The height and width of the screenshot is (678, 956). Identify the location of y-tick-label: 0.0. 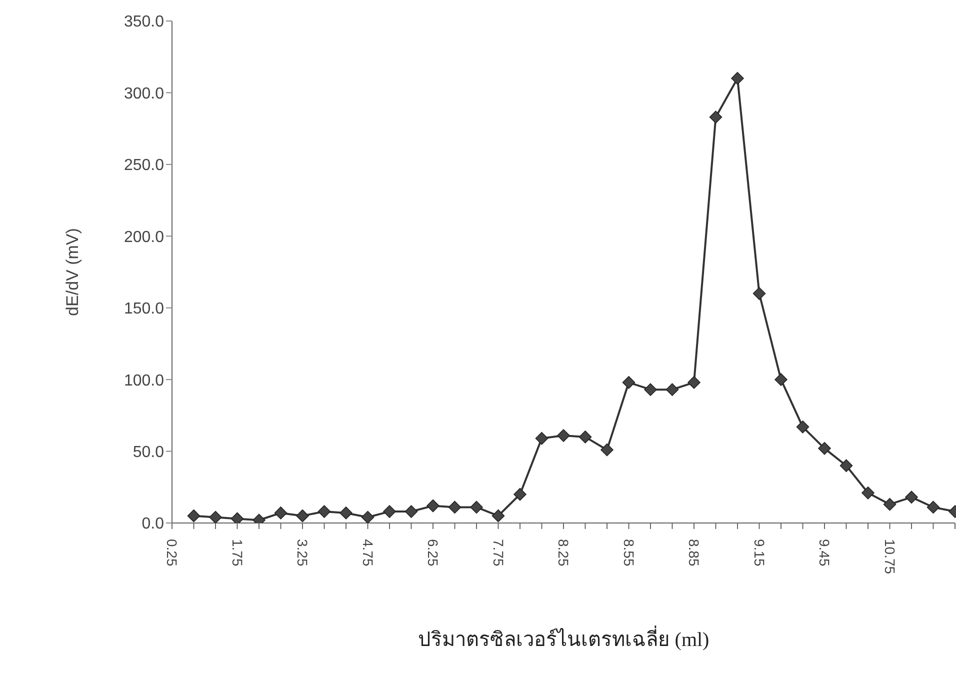
(153, 524).